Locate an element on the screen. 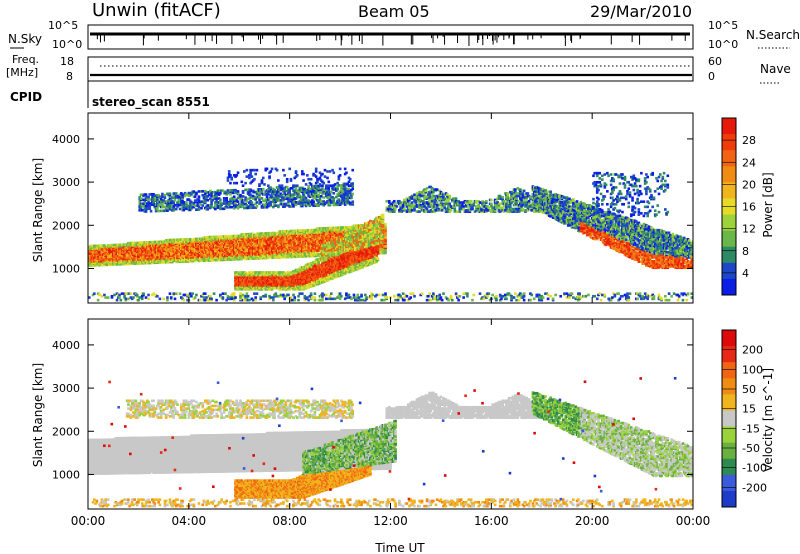 This screenshot has height=554, width=800. nsky-label: N.Sky is located at coordinates (25, 39).